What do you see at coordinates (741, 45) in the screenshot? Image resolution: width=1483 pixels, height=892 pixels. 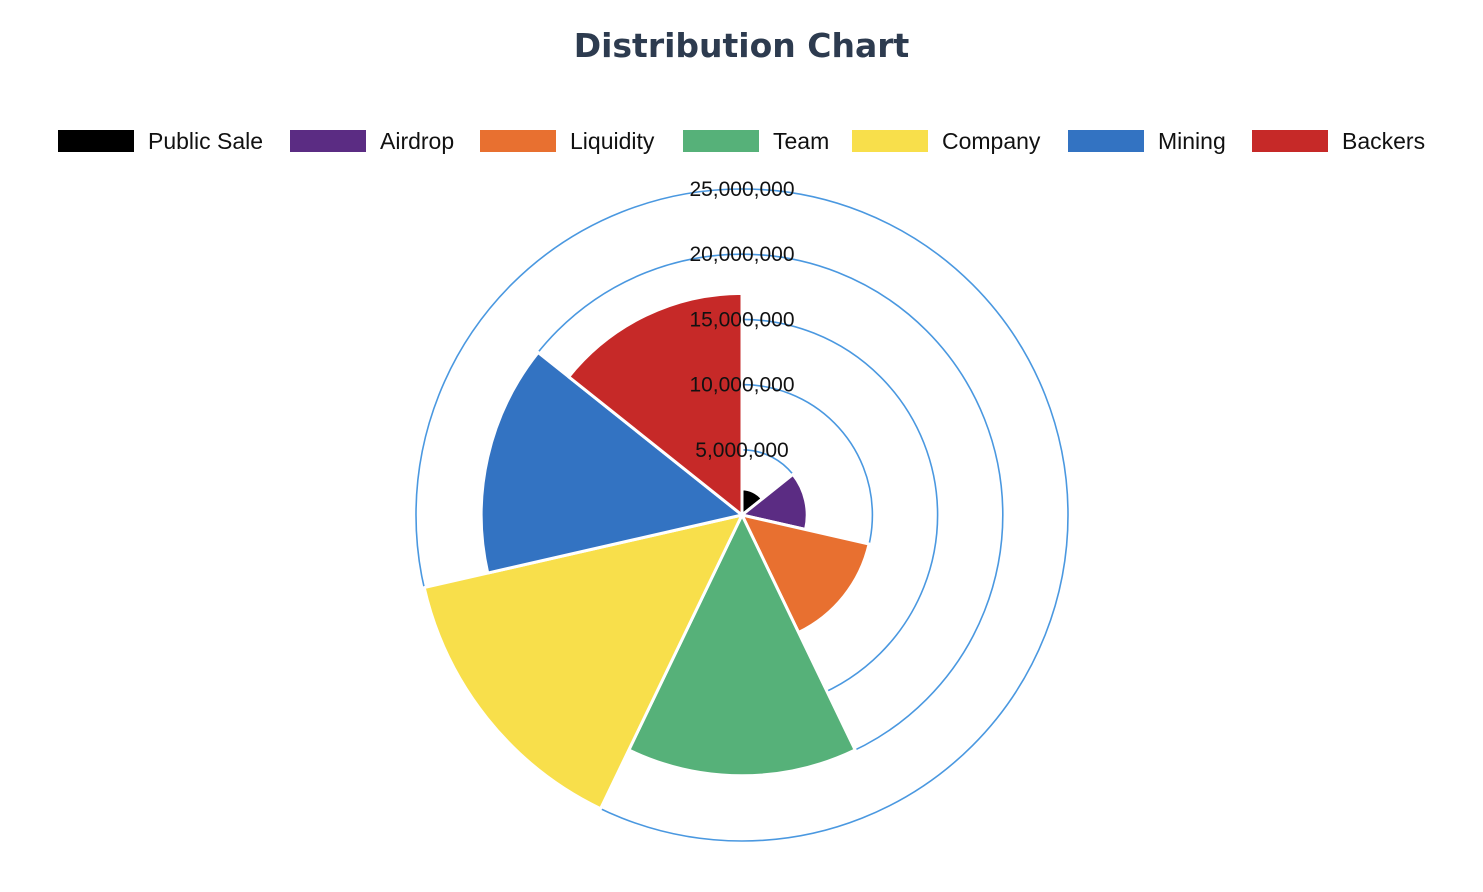 I see `chart-title: Distribution Chart` at bounding box center [741, 45].